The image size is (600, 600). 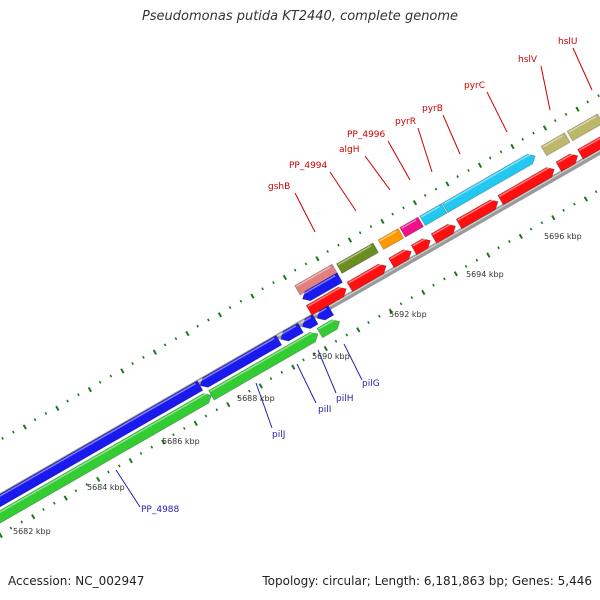 I want to click on gene-label-pyrR: pyrR, so click(x=405, y=122).